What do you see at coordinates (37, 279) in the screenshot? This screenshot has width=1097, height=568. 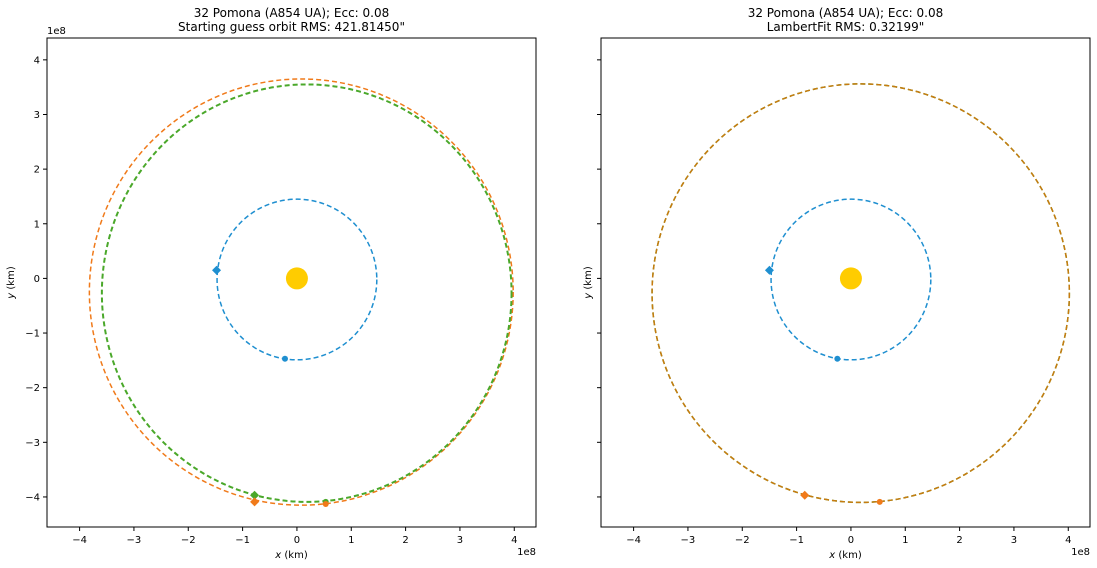 I see `y-tick-label: 0` at bounding box center [37, 279].